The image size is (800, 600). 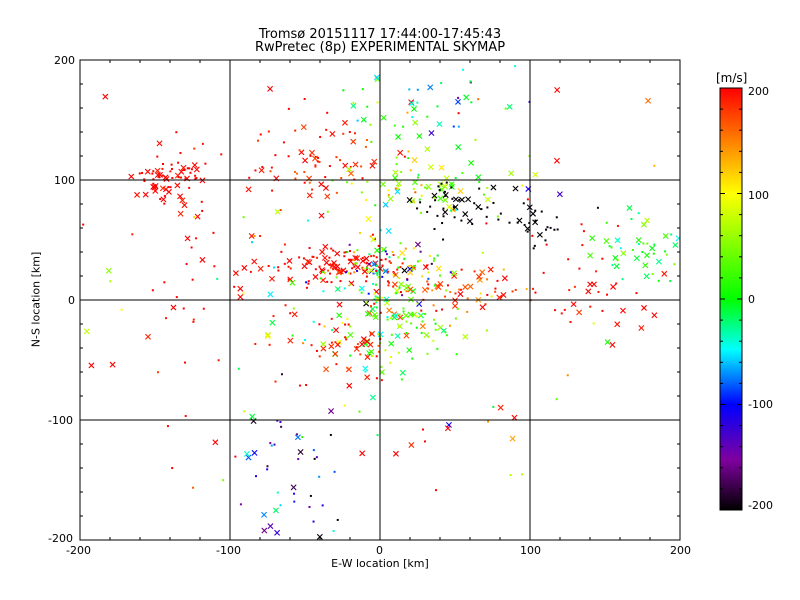 What do you see at coordinates (64, 60) in the screenshot?
I see `y-tick-label: 200` at bounding box center [64, 60].